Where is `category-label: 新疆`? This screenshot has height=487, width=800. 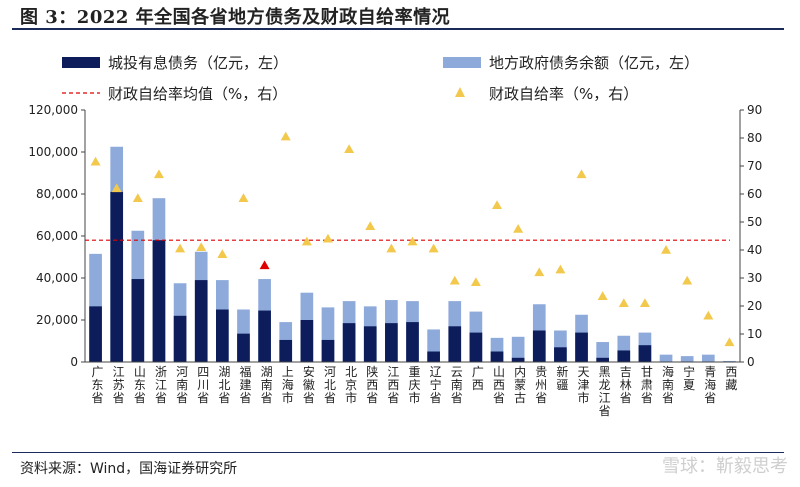
category-label: 新疆 is located at coordinates (562, 378).